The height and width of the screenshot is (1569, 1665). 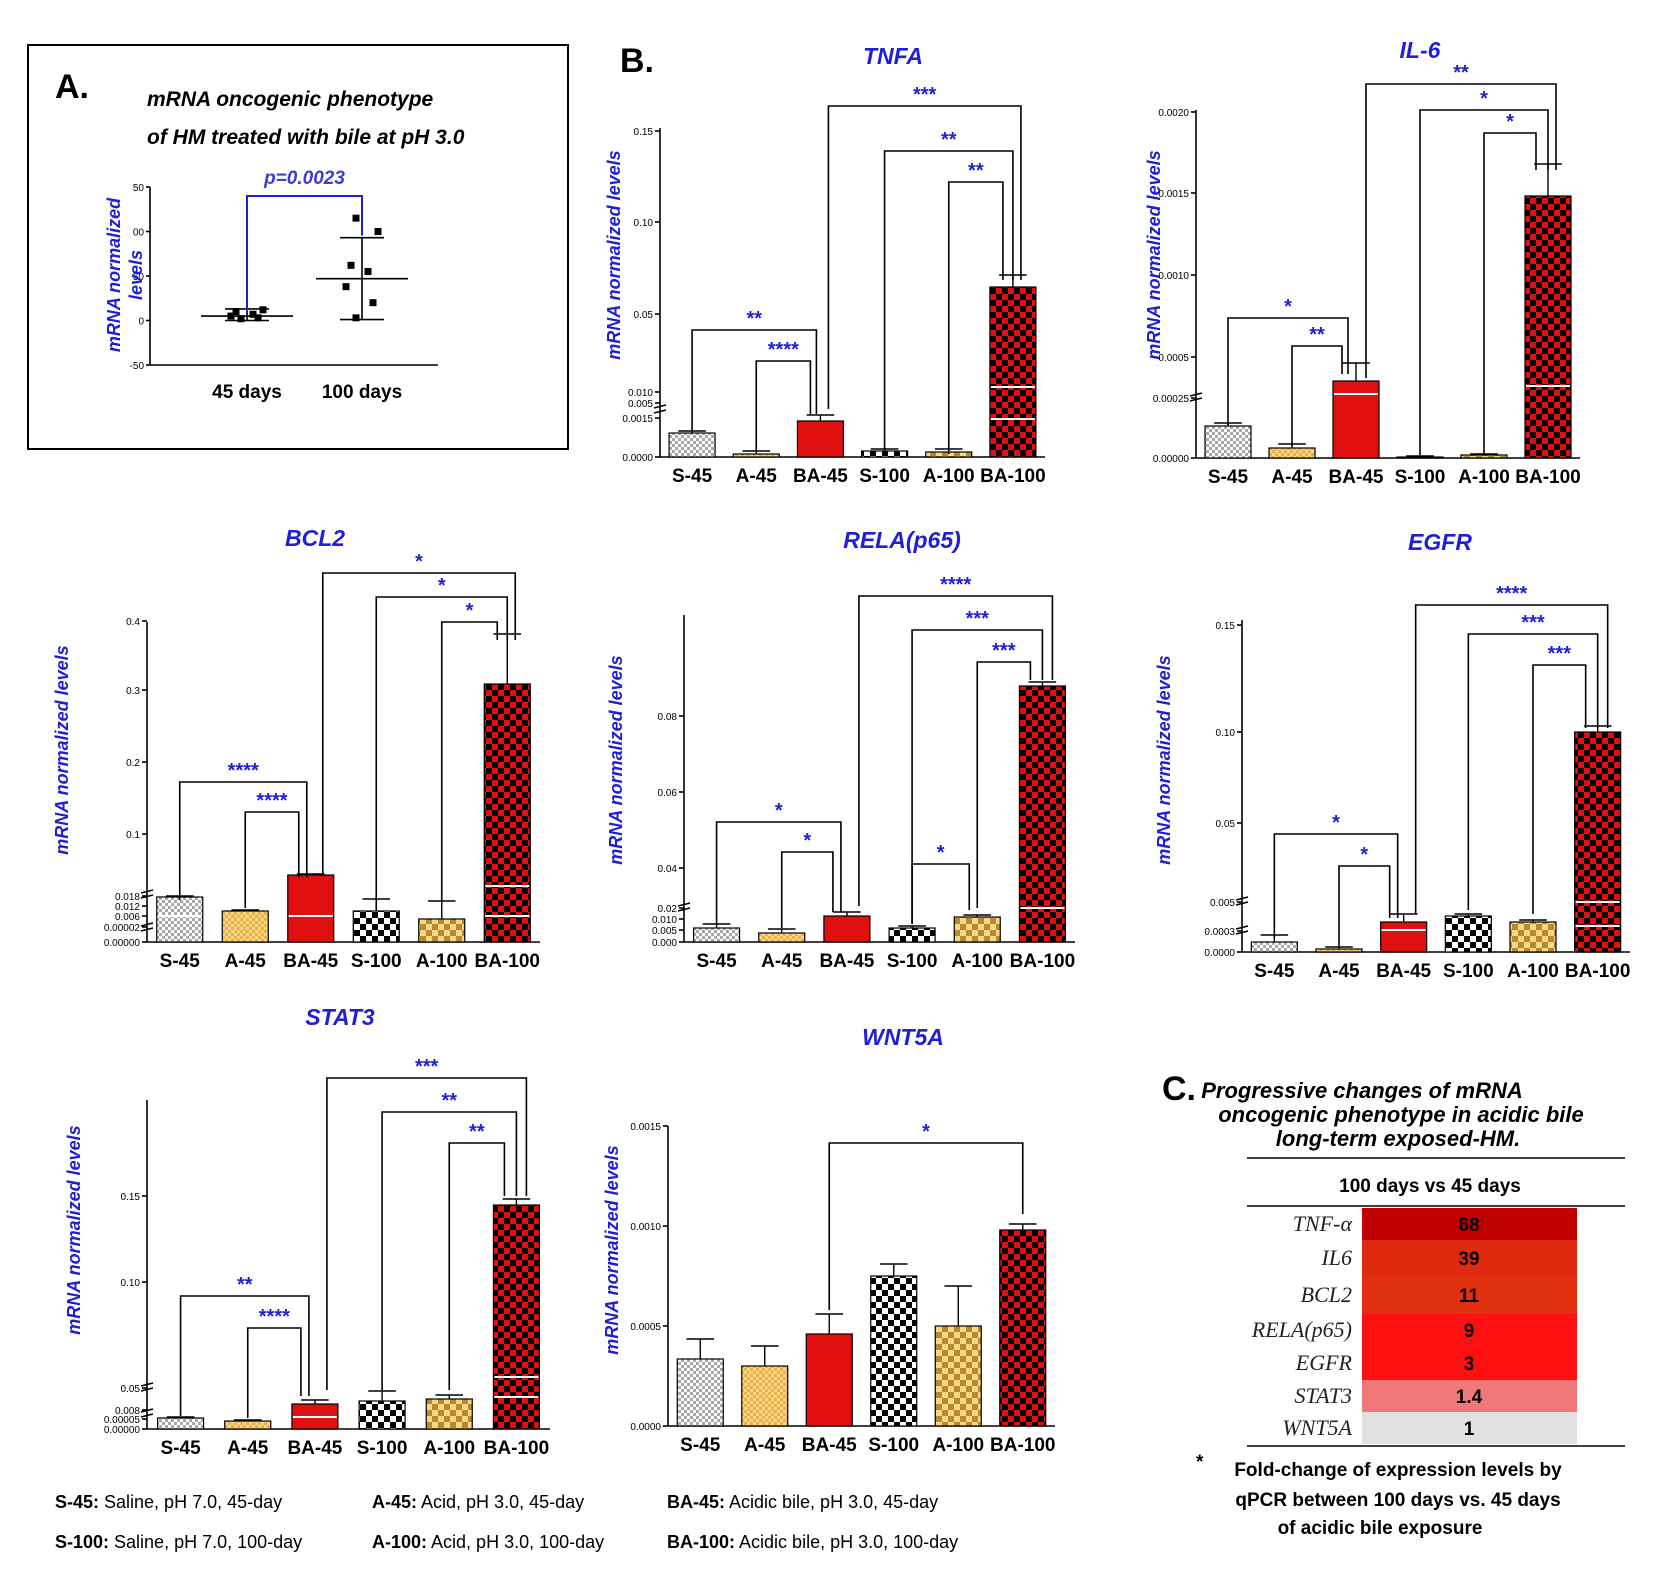 What do you see at coordinates (77, 1502) in the screenshot?
I see `legend-code: S-45:` at bounding box center [77, 1502].